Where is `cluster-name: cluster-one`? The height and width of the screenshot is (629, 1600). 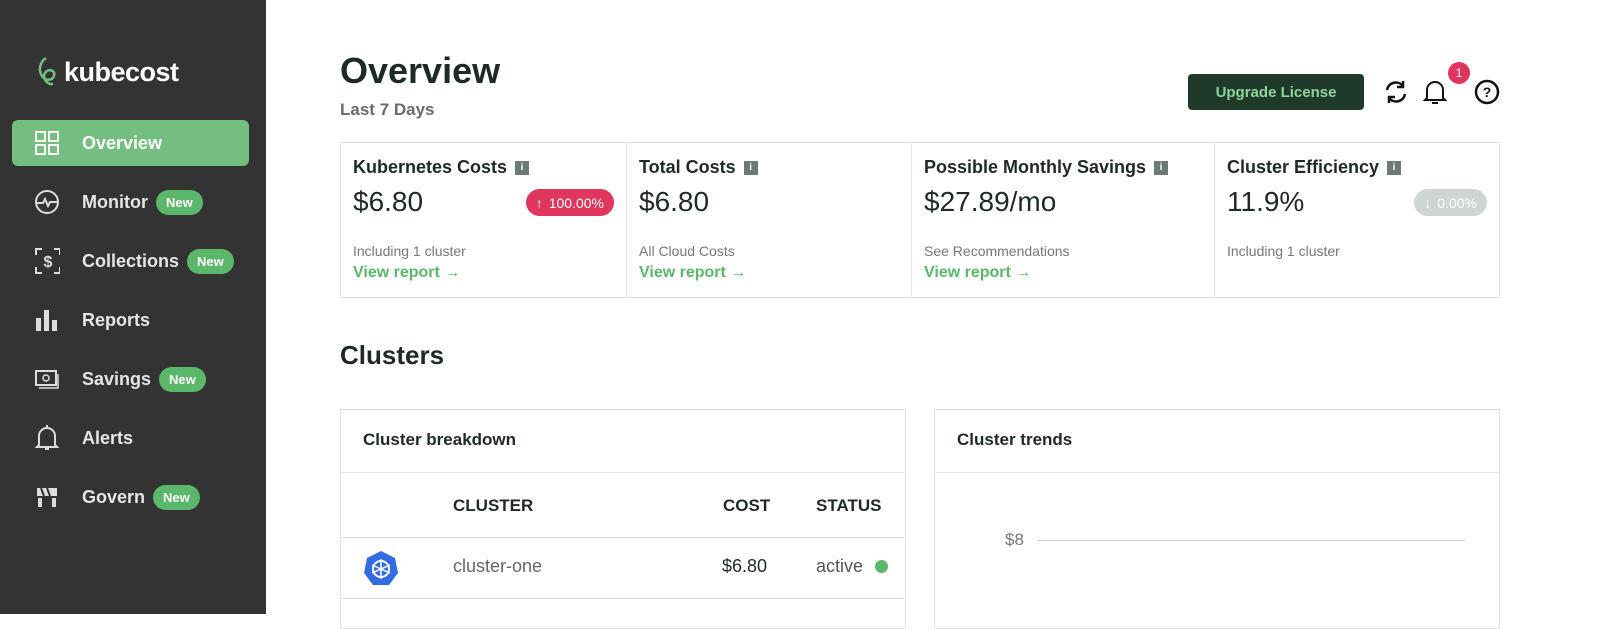
cluster-name: cluster-one is located at coordinates (498, 566).